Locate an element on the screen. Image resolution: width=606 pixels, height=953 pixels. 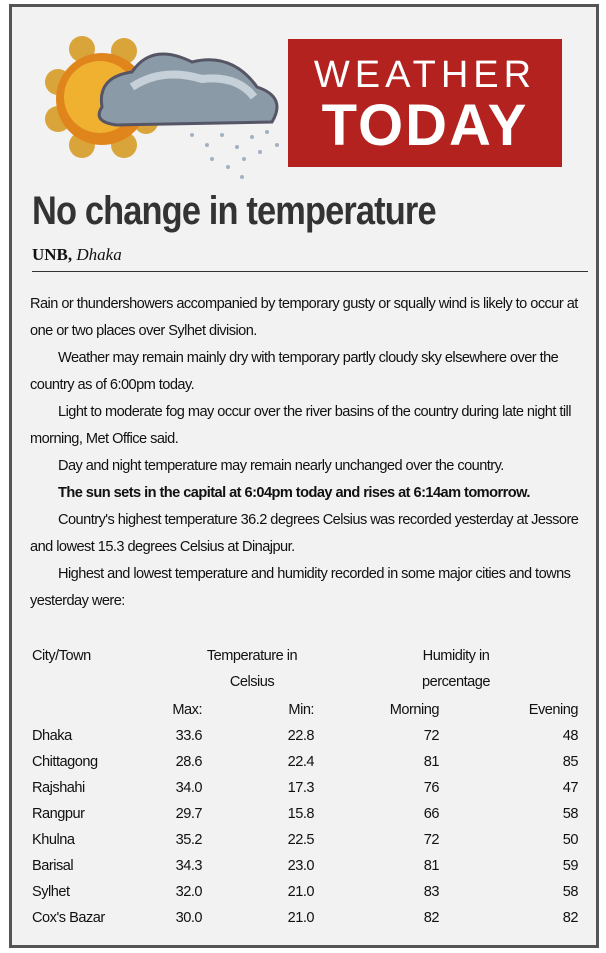
banner: WEATHER TODAY is located at coordinates (425, 103).